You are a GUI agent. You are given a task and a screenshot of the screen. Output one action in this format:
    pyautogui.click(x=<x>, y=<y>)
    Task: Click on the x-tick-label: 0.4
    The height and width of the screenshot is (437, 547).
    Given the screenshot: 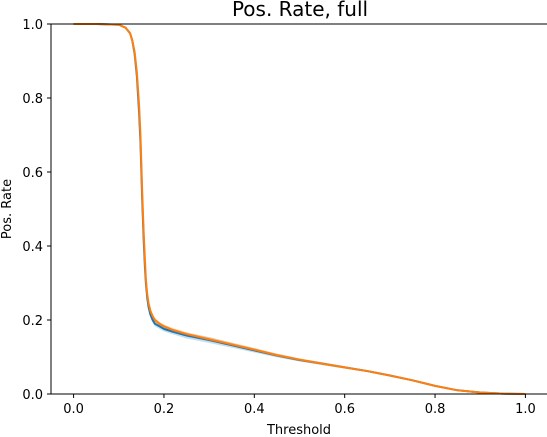 What is the action you would take?
    pyautogui.click(x=254, y=409)
    